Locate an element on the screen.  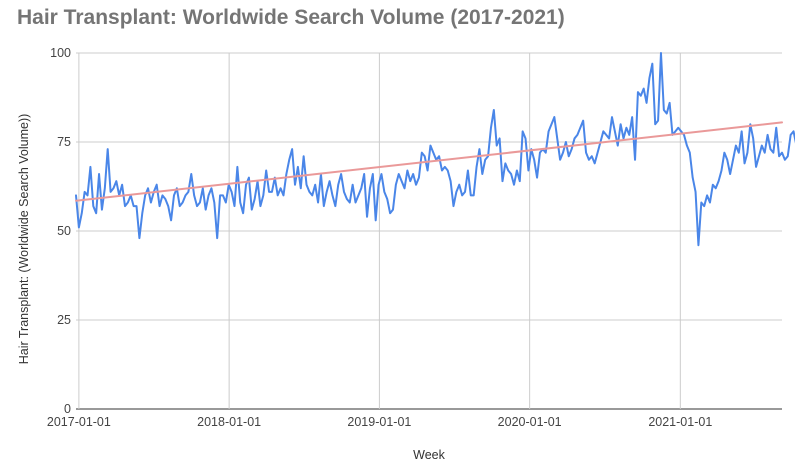
x-tick-label: 2021-01-01 is located at coordinates (680, 422).